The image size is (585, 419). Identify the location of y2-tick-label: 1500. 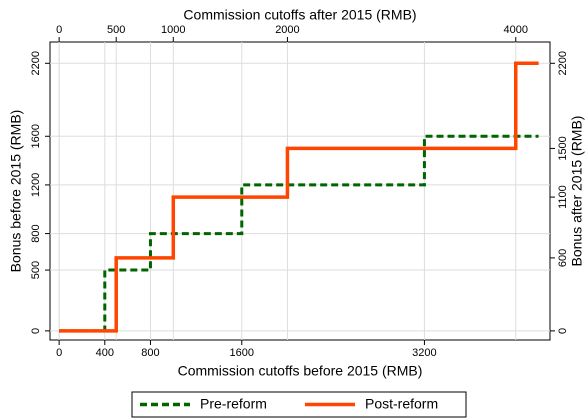
(563, 148).